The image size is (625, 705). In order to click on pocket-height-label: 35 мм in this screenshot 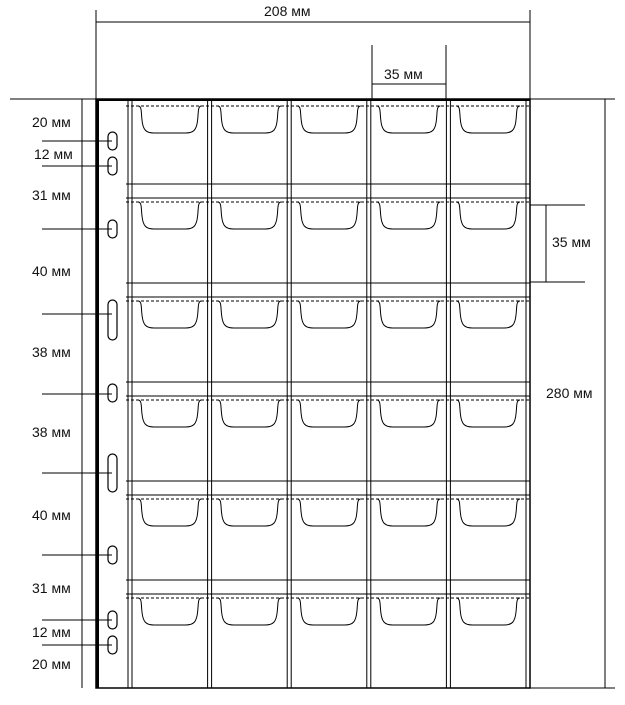, I will do `click(571, 242)`.